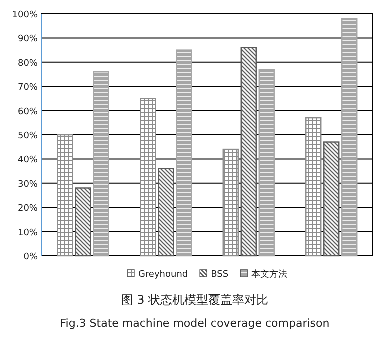 Image resolution: width=390 pixels, height=338 pixels. I want to click on y-tick-label: 90%, so click(28, 39).